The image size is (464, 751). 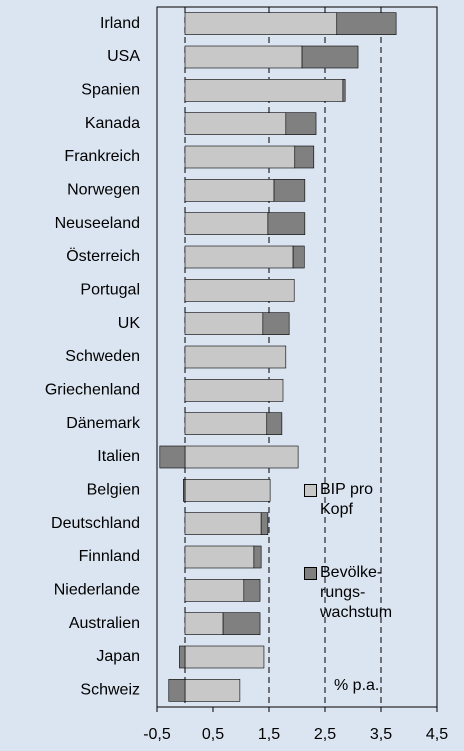 I want to click on y-tick-label: Schweiz, so click(x=110, y=690).